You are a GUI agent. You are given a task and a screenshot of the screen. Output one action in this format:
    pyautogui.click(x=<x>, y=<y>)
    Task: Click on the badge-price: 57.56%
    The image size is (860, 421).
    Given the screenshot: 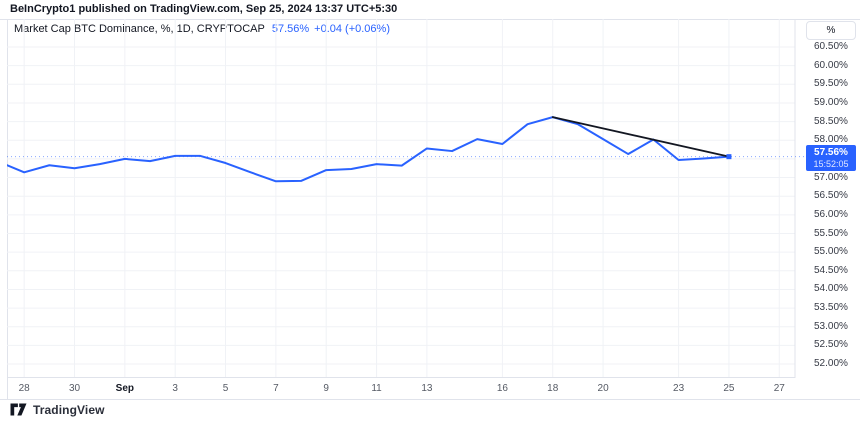 What is the action you would take?
    pyautogui.click(x=831, y=152)
    